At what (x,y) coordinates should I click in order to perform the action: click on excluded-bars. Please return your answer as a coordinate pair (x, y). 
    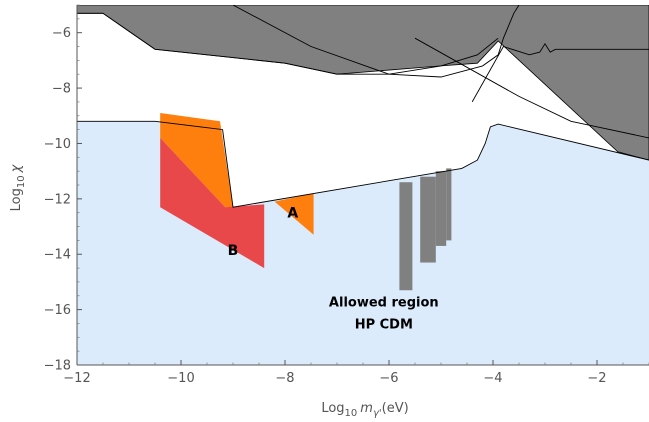
    Looking at the image, I should click on (425, 229).